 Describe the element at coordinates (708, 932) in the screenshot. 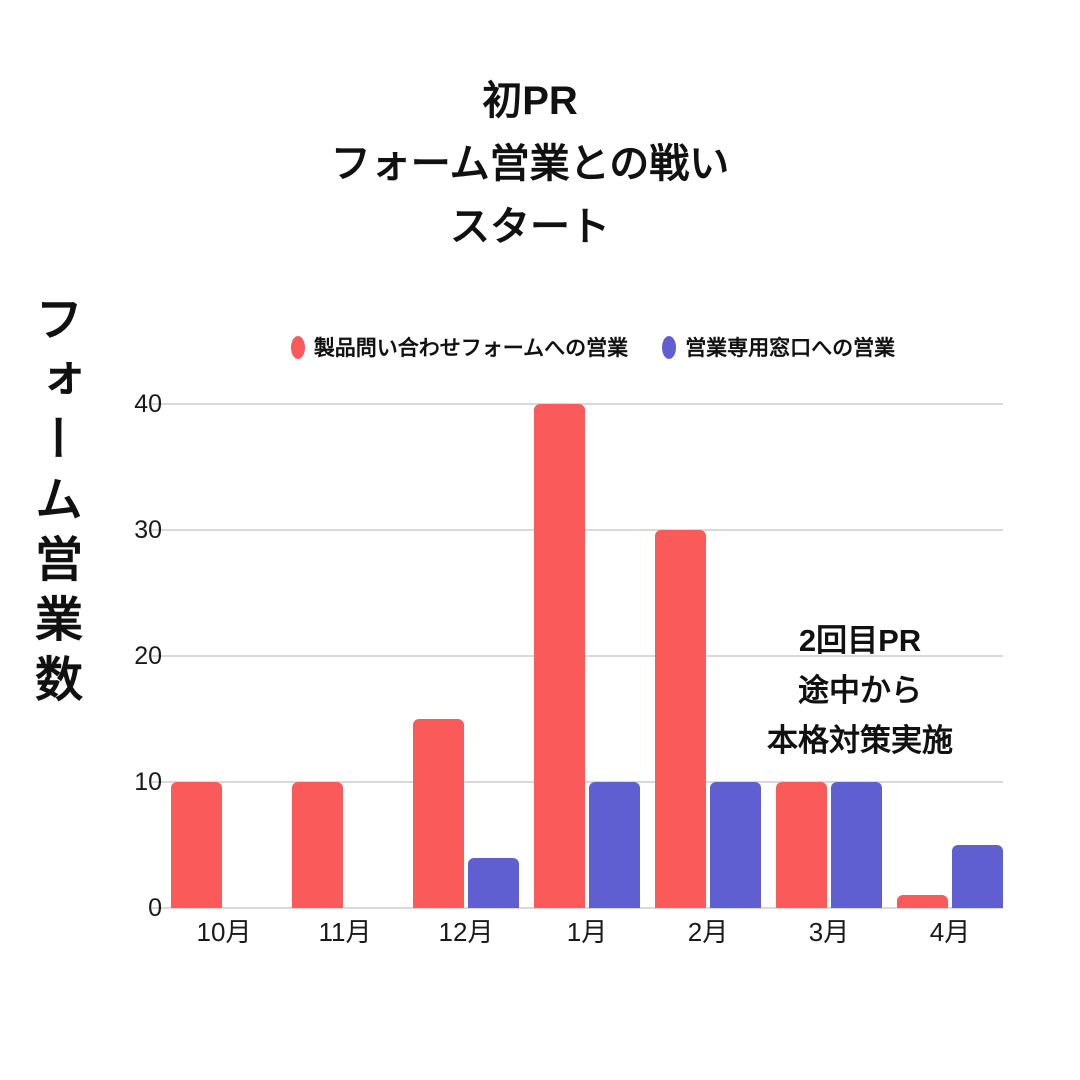

I see `x-tick-label-5: 2月` at that location.